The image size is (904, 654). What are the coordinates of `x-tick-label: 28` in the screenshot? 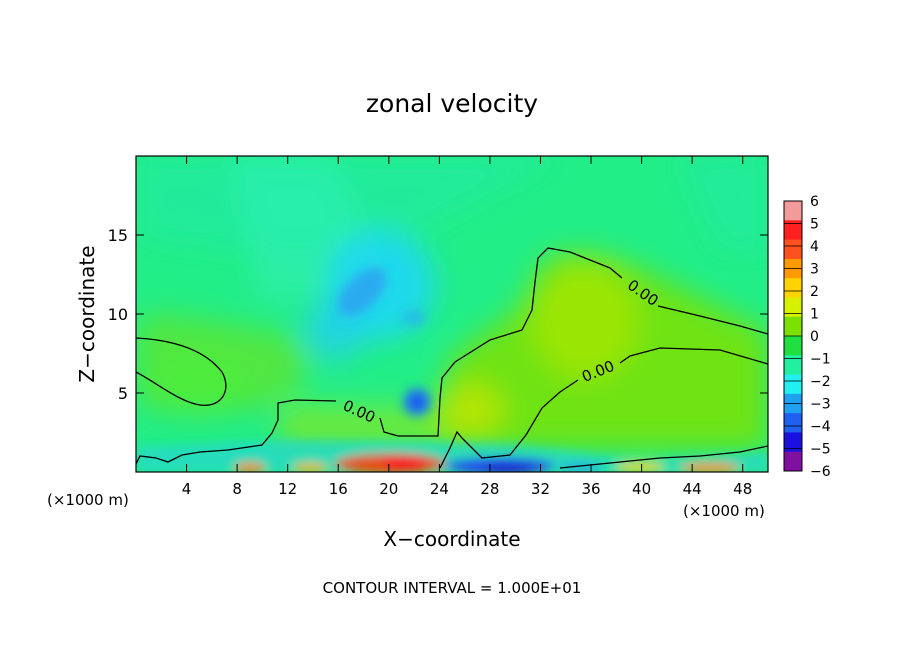 It's located at (489, 489).